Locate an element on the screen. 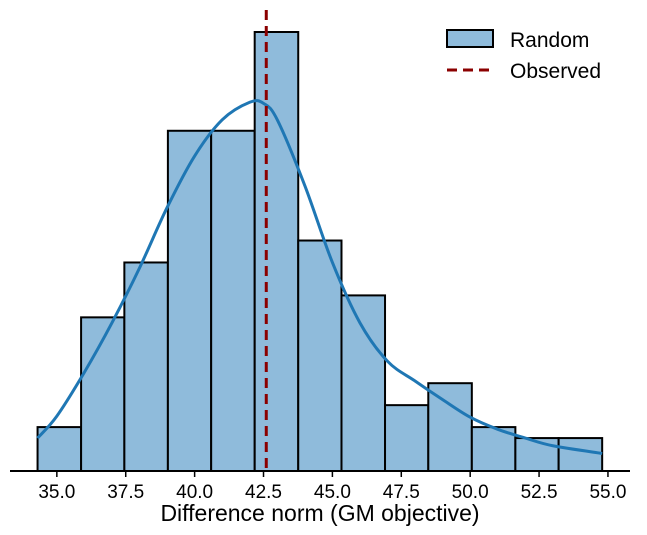 This screenshot has width=647, height=535. legend-label-observed: Observed is located at coordinates (555, 71).